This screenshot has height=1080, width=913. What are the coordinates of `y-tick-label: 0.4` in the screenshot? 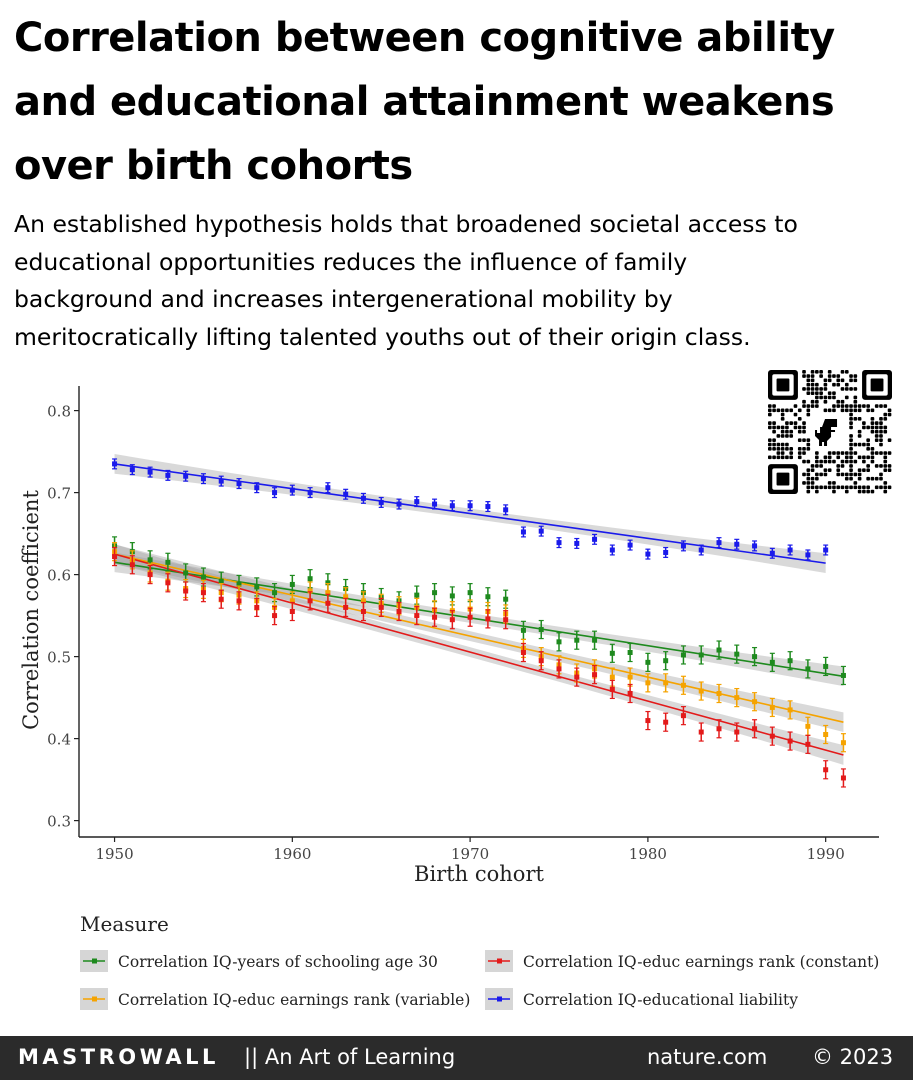 It's located at (59, 740).